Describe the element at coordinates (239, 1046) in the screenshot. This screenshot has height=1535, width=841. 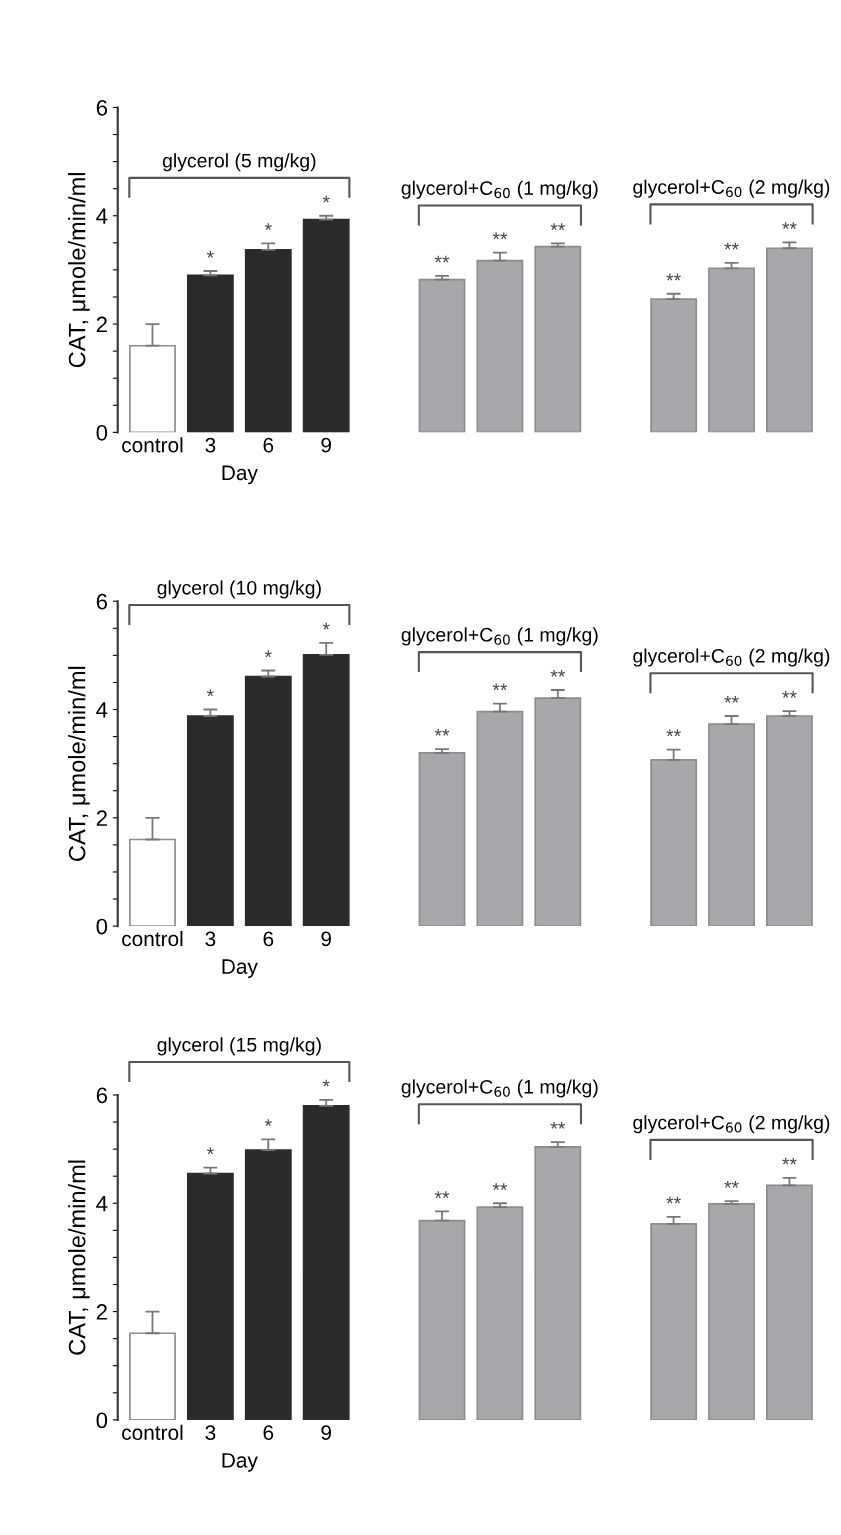
I see `text: glycerol (15 mg/kg)` at that location.